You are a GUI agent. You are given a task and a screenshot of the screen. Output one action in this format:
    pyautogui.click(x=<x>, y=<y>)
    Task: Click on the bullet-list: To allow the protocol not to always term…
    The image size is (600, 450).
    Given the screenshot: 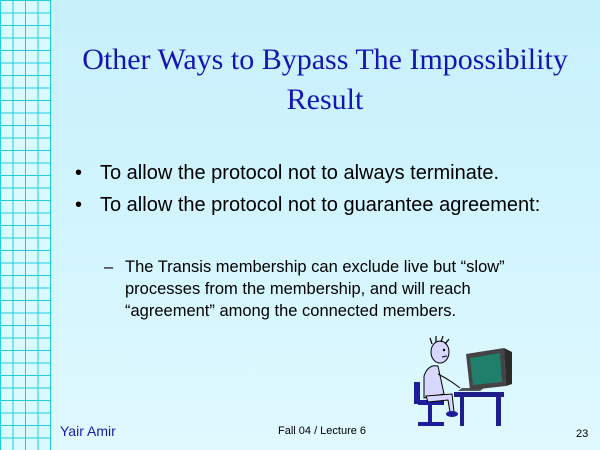 What is the action you would take?
    pyautogui.click(x=330, y=192)
    